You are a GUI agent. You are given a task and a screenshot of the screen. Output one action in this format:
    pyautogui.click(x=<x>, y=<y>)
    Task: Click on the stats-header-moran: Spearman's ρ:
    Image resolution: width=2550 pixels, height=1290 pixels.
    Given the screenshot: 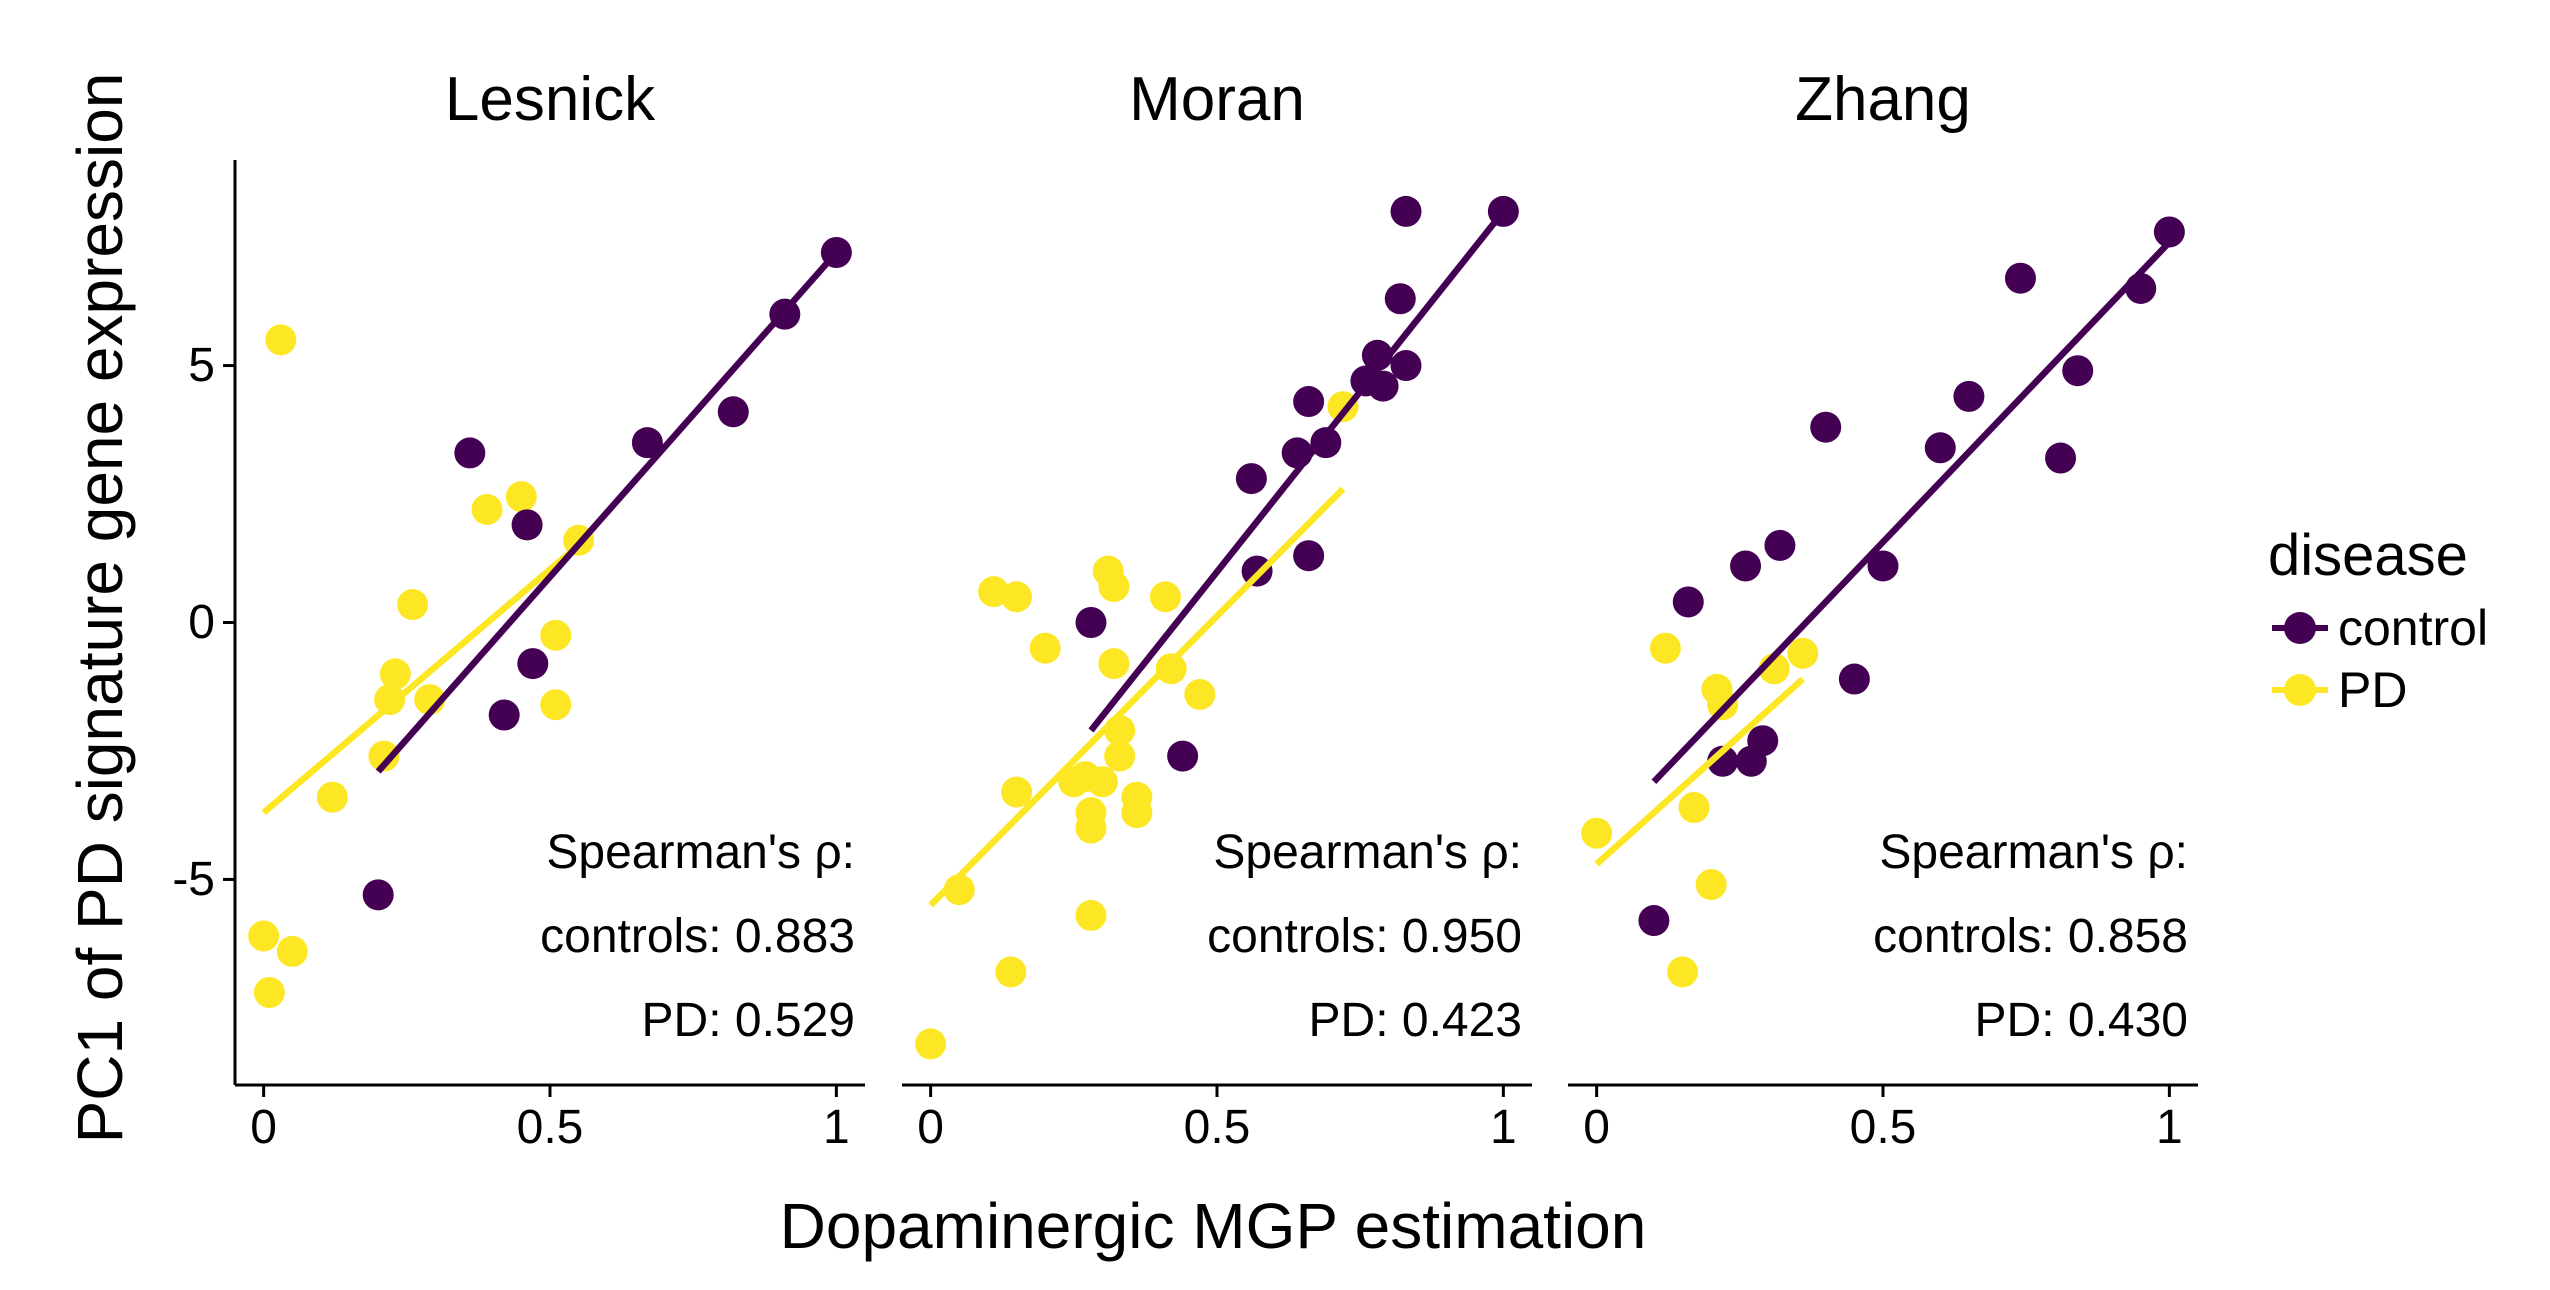 What is the action you would take?
    pyautogui.click(x=1367, y=852)
    